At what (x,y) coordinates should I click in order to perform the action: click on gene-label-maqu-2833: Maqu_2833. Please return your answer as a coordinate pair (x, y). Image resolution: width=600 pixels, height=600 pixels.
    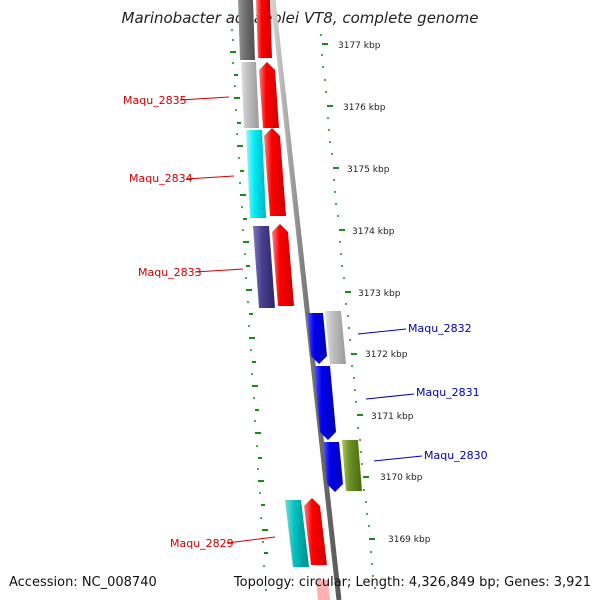
    Looking at the image, I should click on (170, 272).